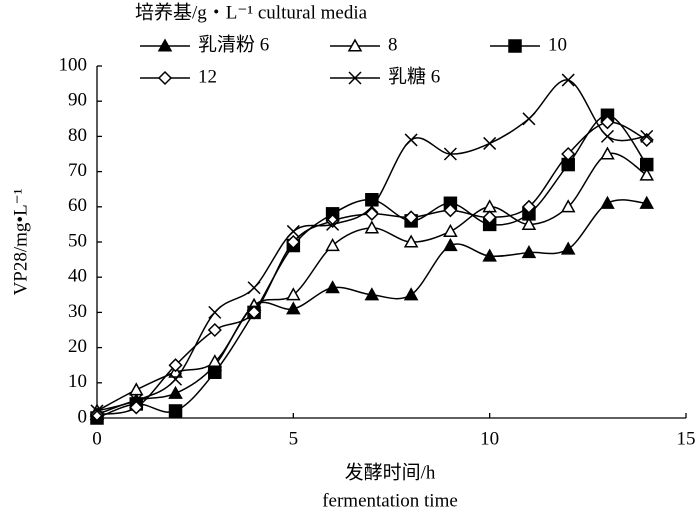 This screenshot has height=516, width=700. What do you see at coordinates (83, 416) in the screenshot?
I see `y-tick-label: 0` at bounding box center [83, 416].